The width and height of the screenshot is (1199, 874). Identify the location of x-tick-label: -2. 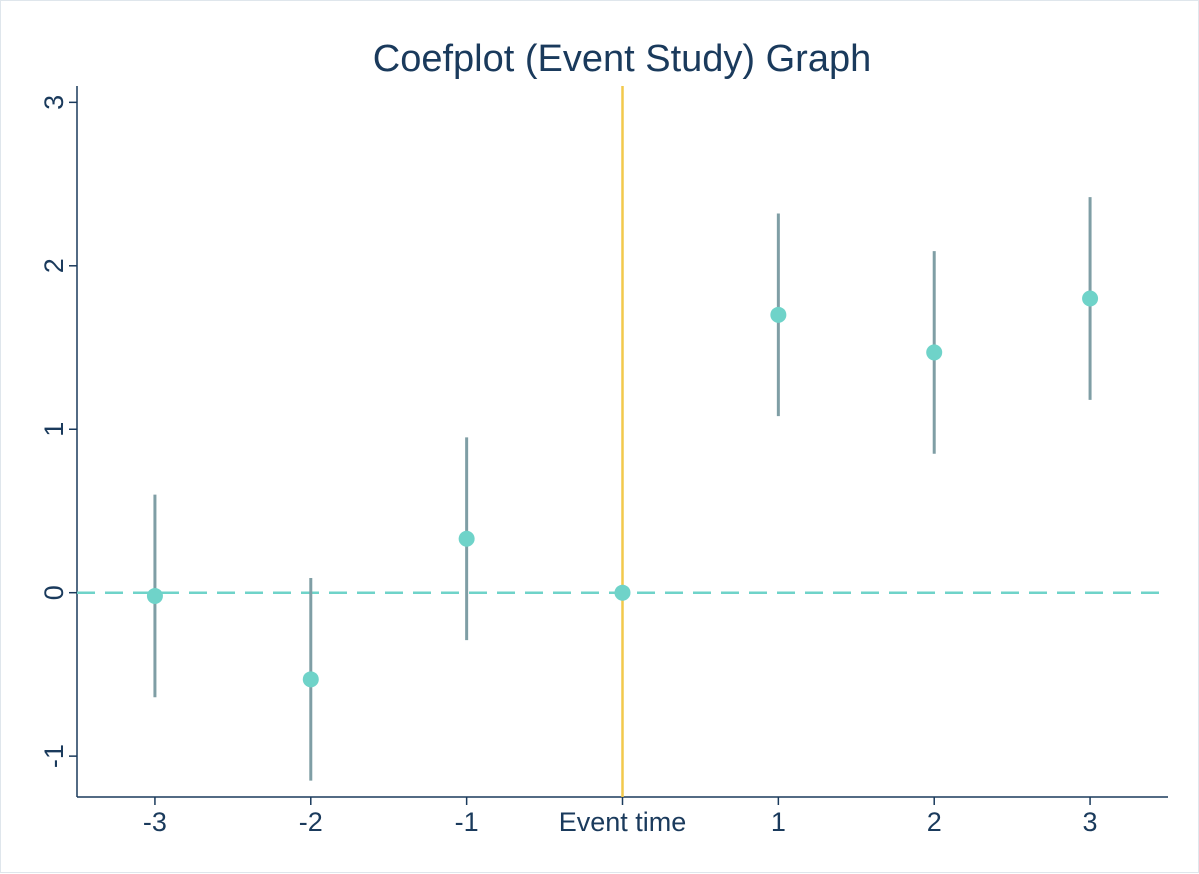
(311, 822).